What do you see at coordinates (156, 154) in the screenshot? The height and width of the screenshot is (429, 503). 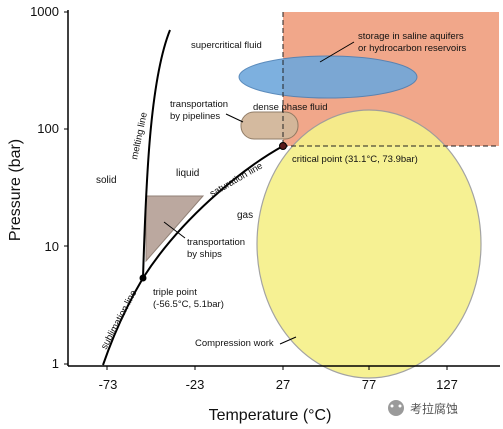 I see `melting-line` at bounding box center [156, 154].